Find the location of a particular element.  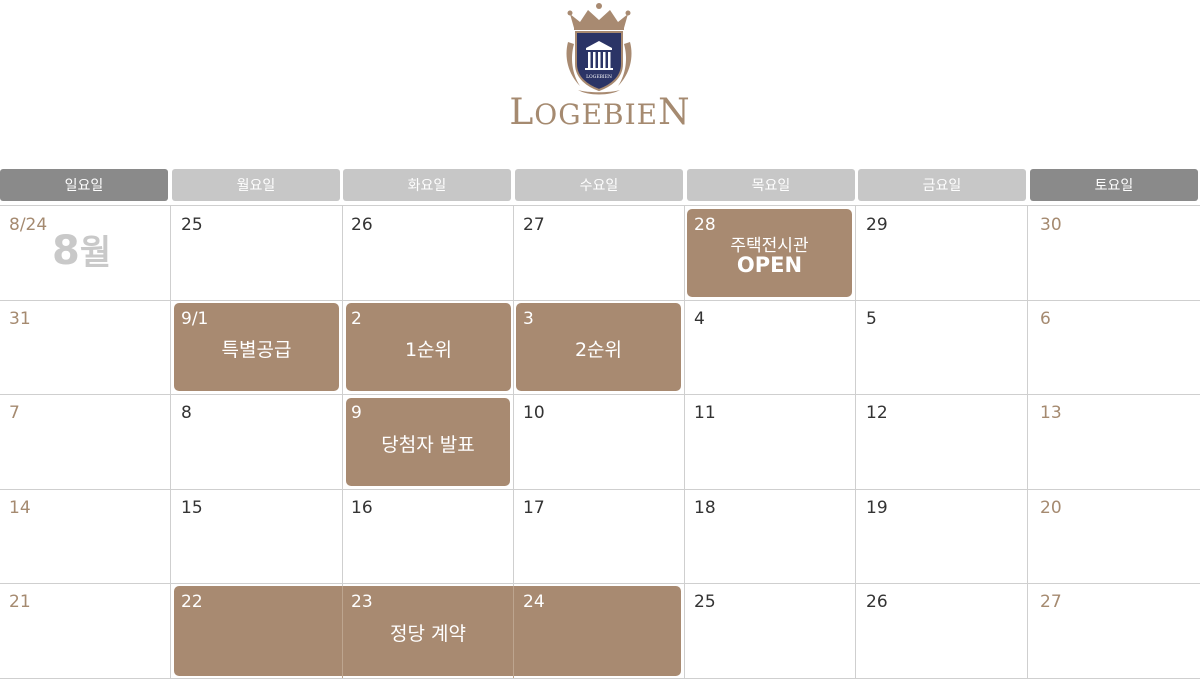

weekday-monday: 월요일 is located at coordinates (256, 185).